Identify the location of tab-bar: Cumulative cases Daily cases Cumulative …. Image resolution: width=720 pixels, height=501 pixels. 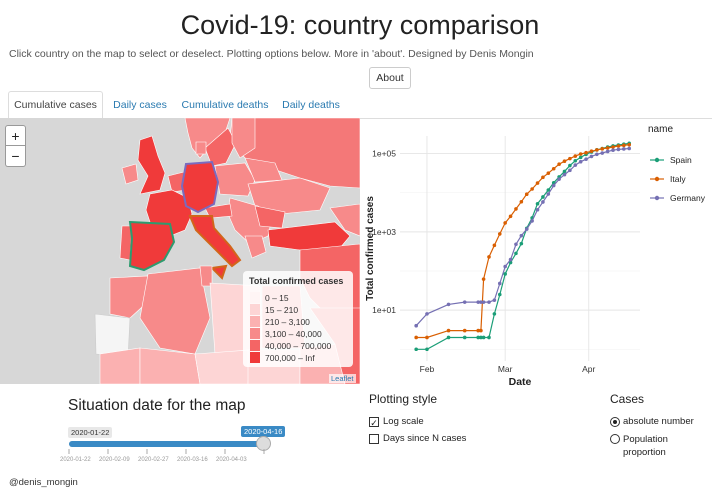
(360, 105).